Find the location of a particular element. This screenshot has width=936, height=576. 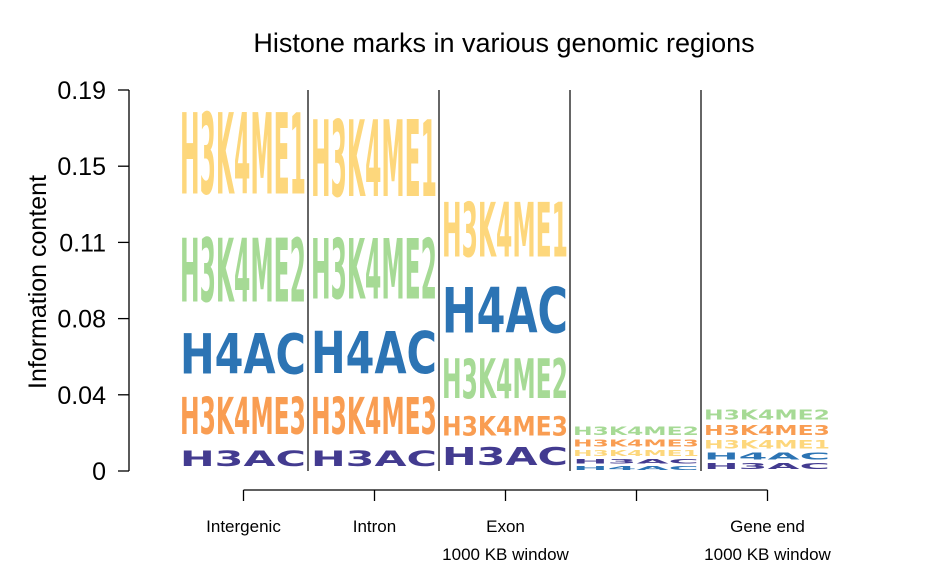

x-tick-label: Exon is located at coordinates (505, 526).